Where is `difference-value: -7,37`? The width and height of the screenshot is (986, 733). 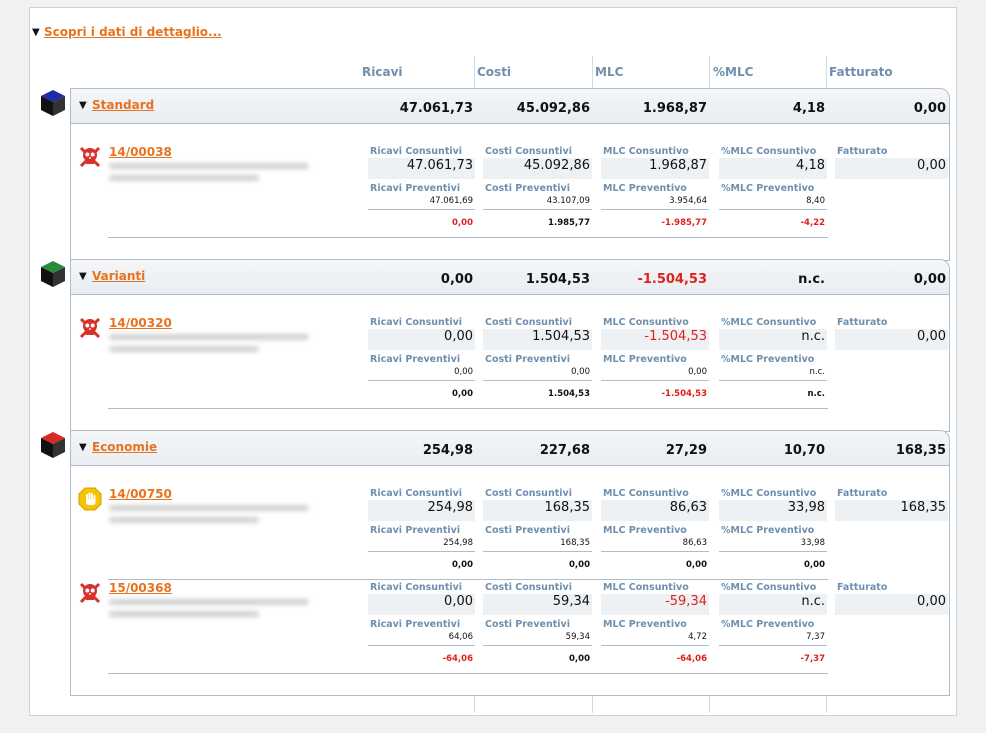 difference-value: -7,37 is located at coordinates (813, 659).